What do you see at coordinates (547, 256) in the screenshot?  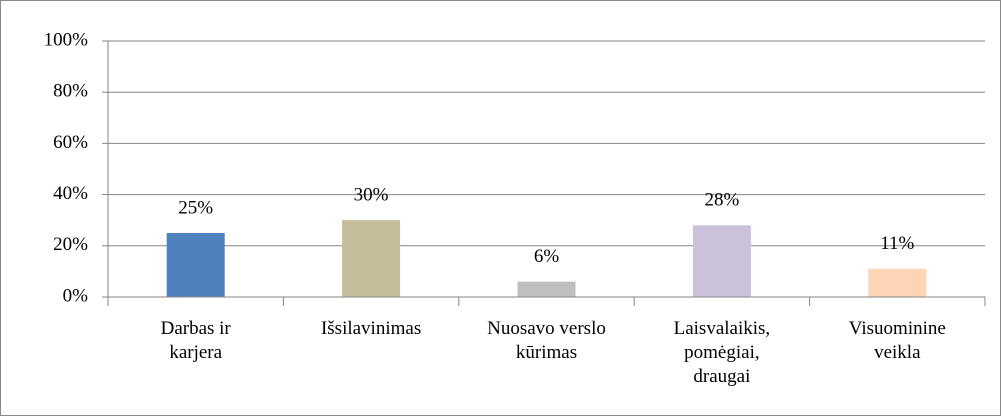 I see `data-label: 6%` at bounding box center [547, 256].